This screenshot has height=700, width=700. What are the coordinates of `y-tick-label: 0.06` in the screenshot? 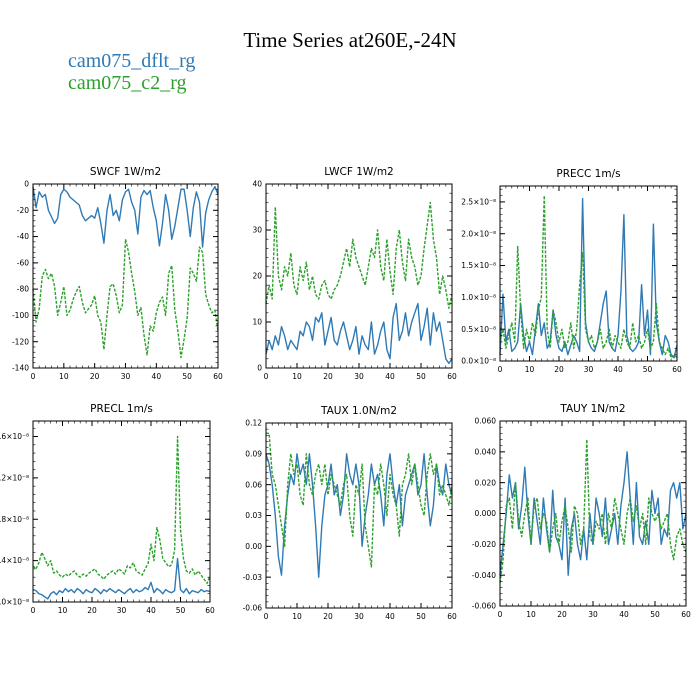 It's located at (253, 484).